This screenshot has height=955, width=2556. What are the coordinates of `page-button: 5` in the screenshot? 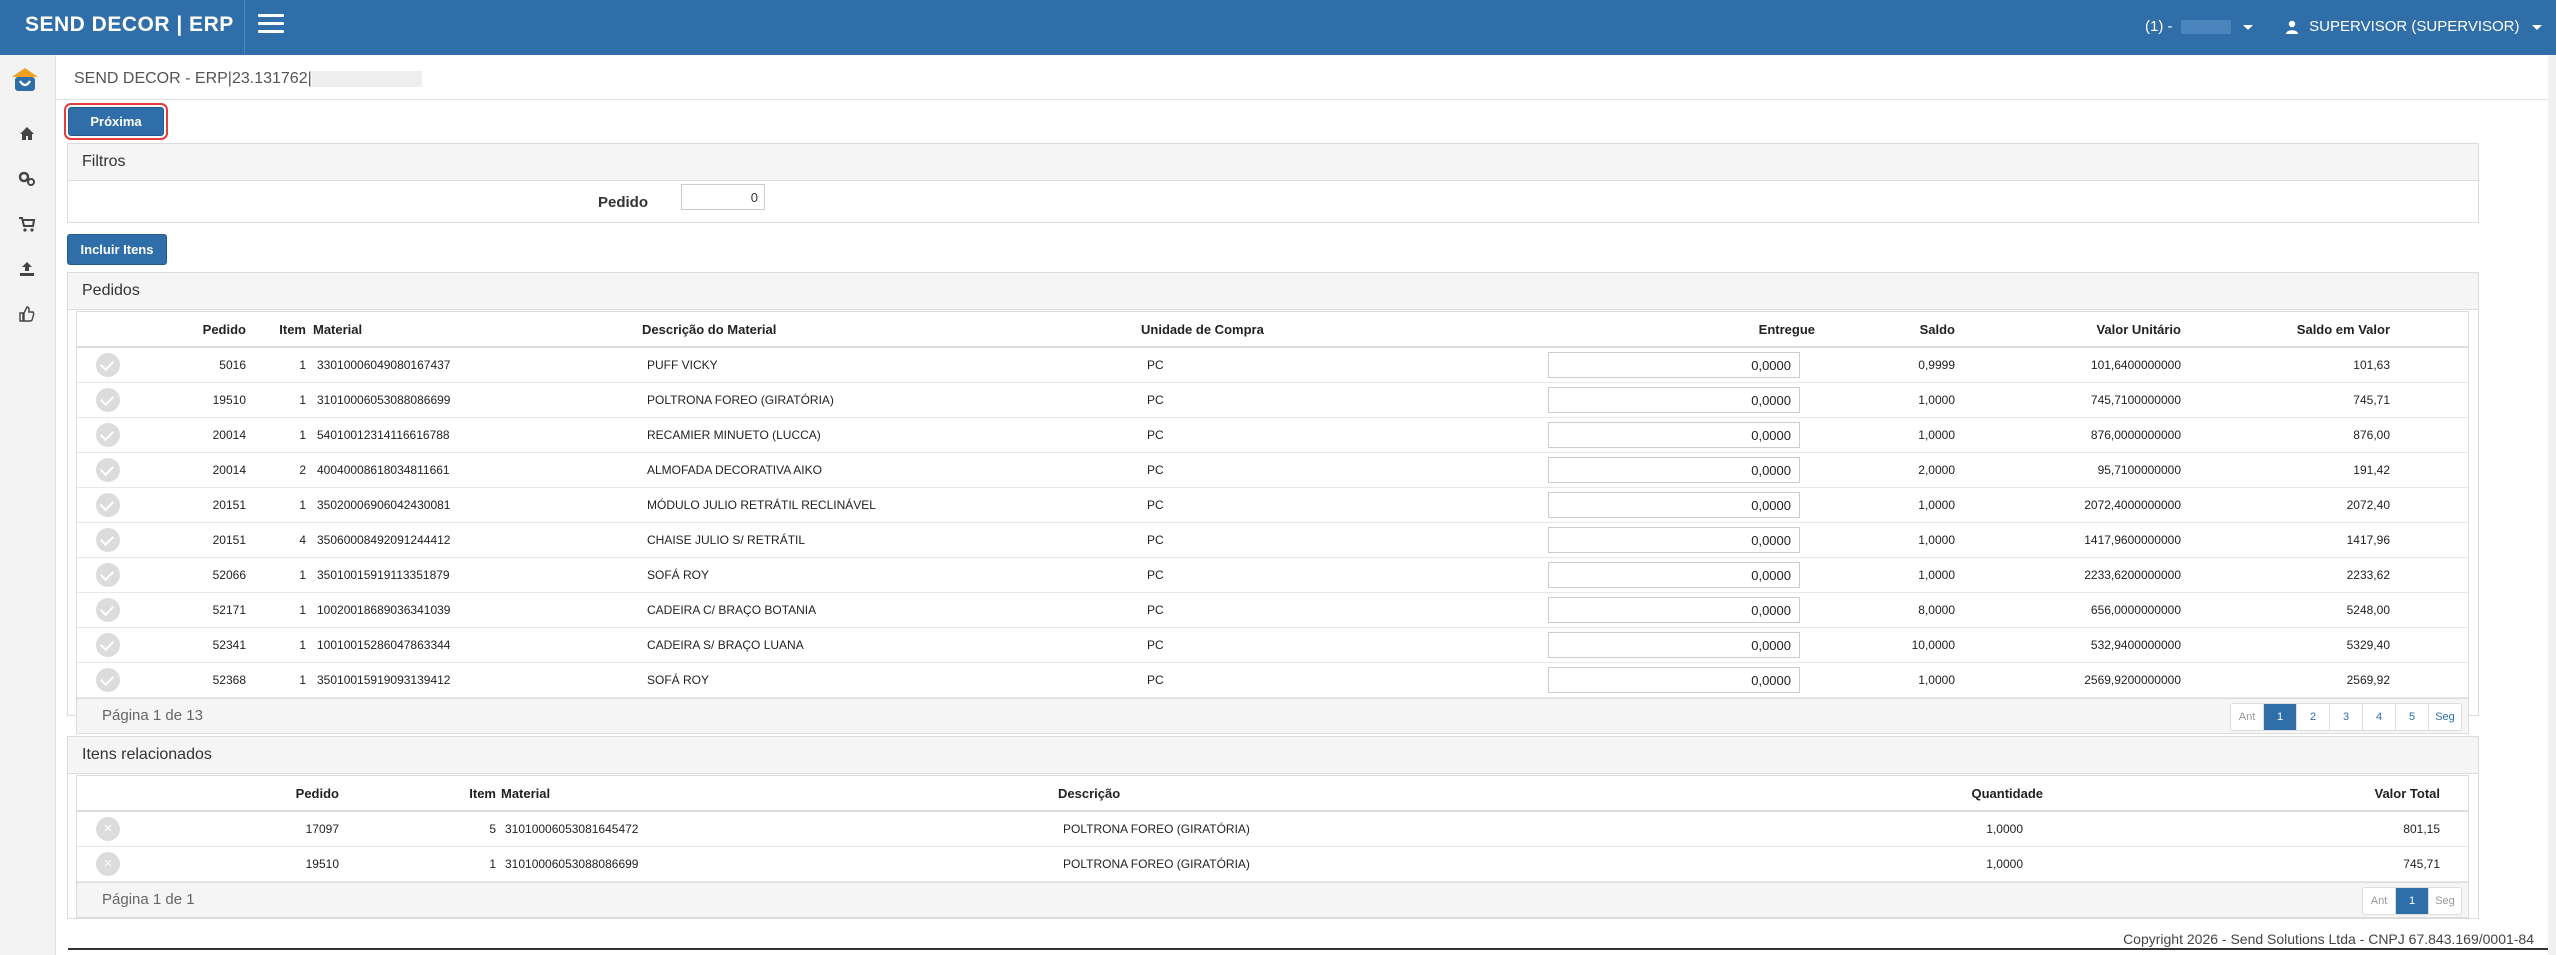 It's located at (2411, 717).